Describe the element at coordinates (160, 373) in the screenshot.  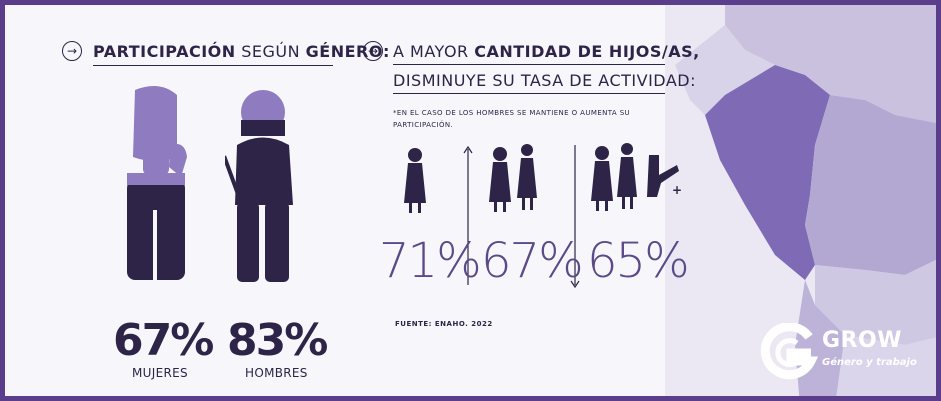
I see `women-label: MUJERES` at that location.